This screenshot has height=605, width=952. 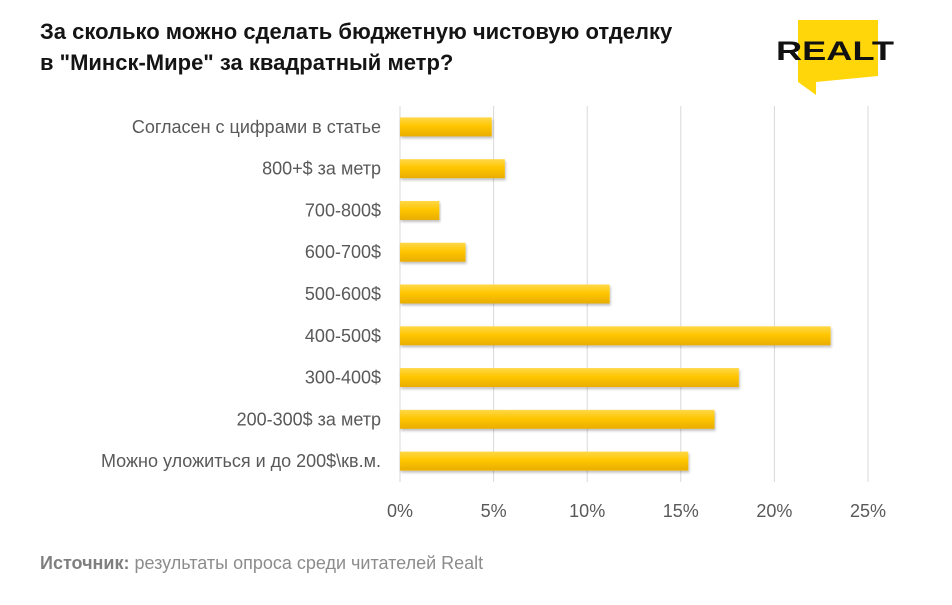 What do you see at coordinates (587, 511) in the screenshot?
I see `x-tick-label: 10%` at bounding box center [587, 511].